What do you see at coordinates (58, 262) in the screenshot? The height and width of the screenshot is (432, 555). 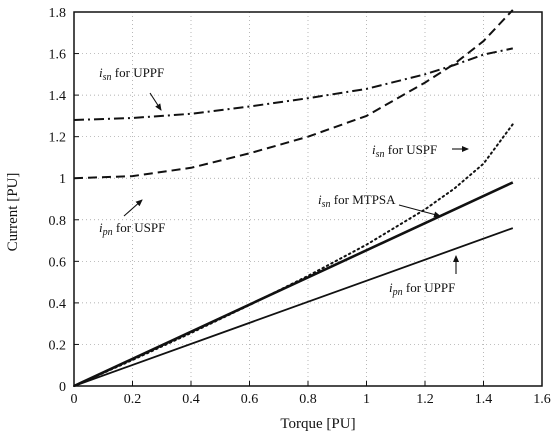 I see `y-tick-label: 0.6` at bounding box center [58, 262].